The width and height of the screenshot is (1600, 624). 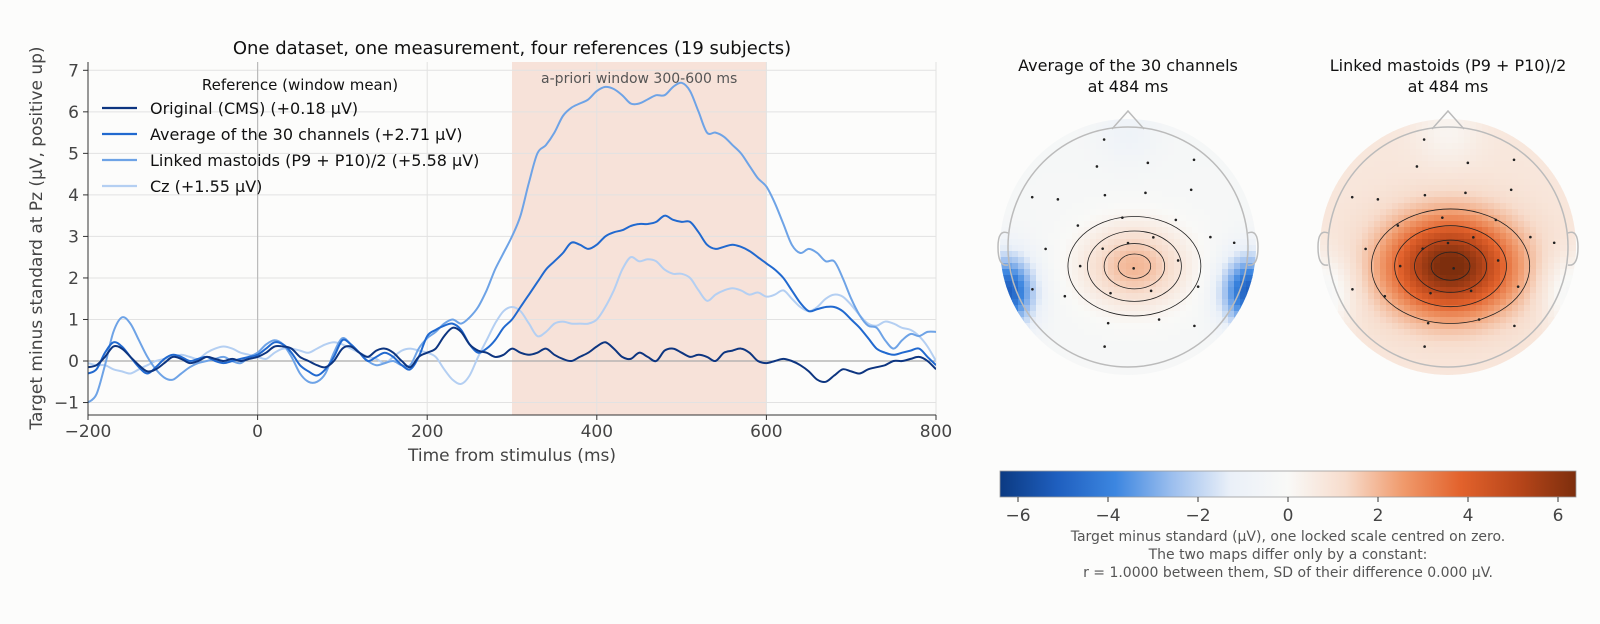 I want to click on topomap-contour, so click(x=1134, y=266).